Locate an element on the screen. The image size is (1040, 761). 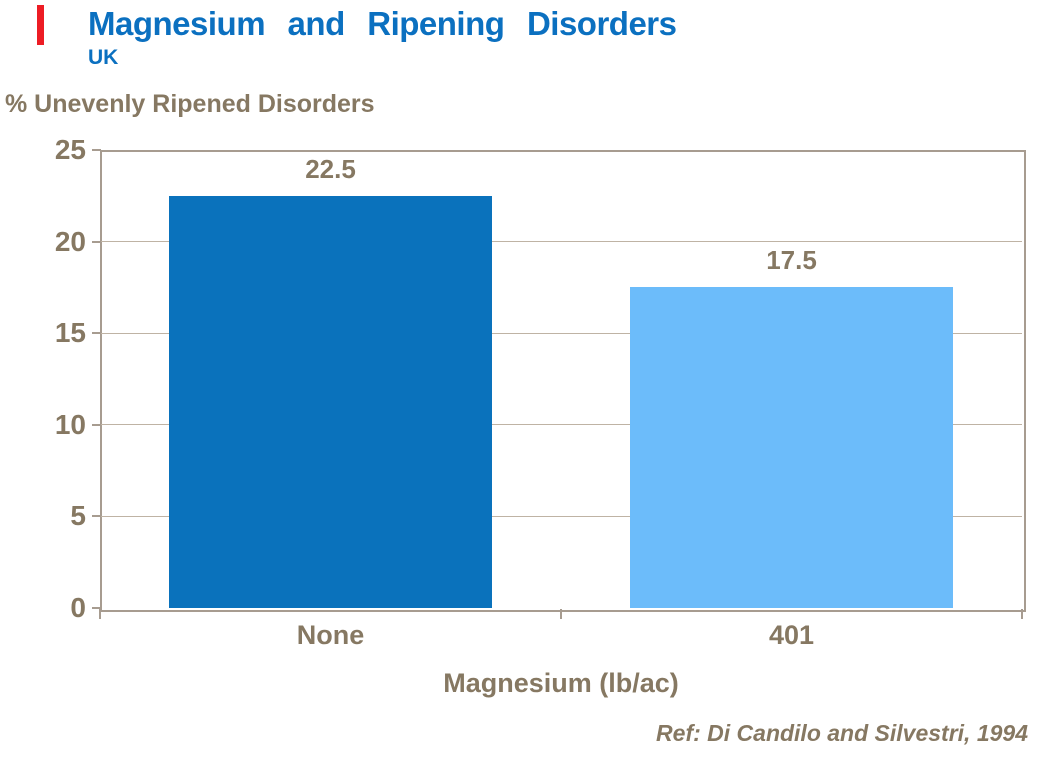
chart-subtitle: UK is located at coordinates (103, 57).